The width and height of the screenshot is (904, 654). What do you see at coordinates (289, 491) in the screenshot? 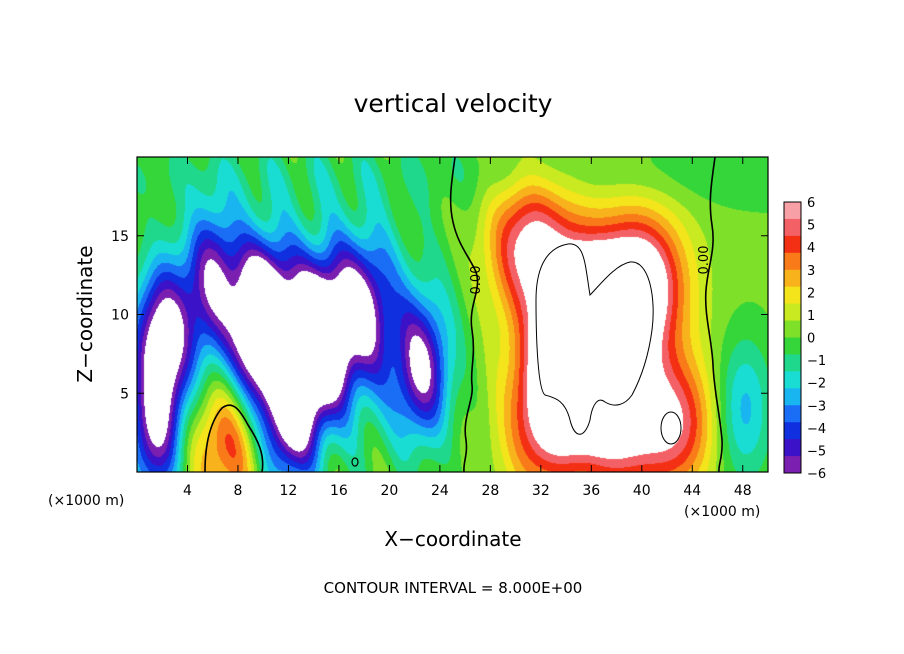
I see `x-tick-label: 12` at bounding box center [289, 491].